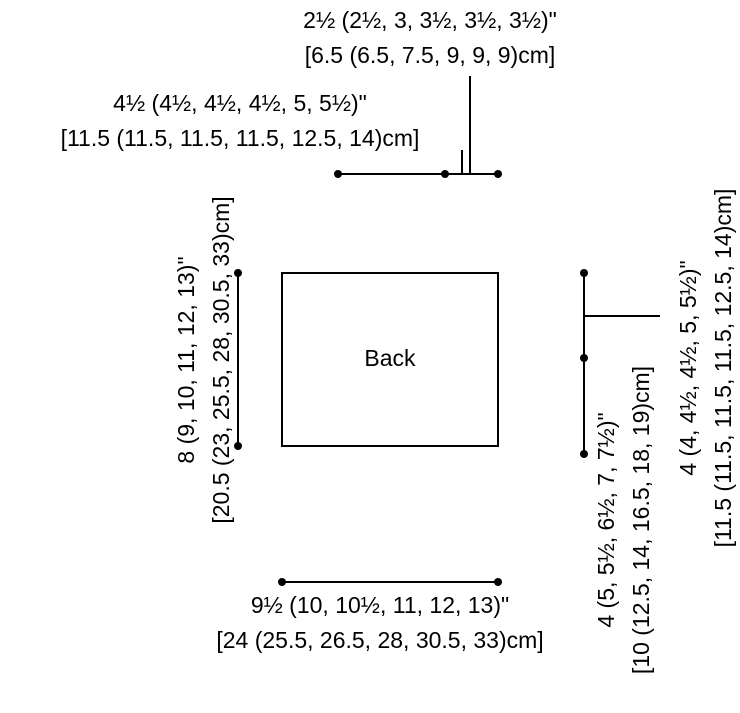 The height and width of the screenshot is (713, 740). What do you see at coordinates (240, 138) in the screenshot?
I see `shoulder-cm-label: [11.5 (11.5, 11.5, 11.5, 12.5, 14)cm]` at bounding box center [240, 138].